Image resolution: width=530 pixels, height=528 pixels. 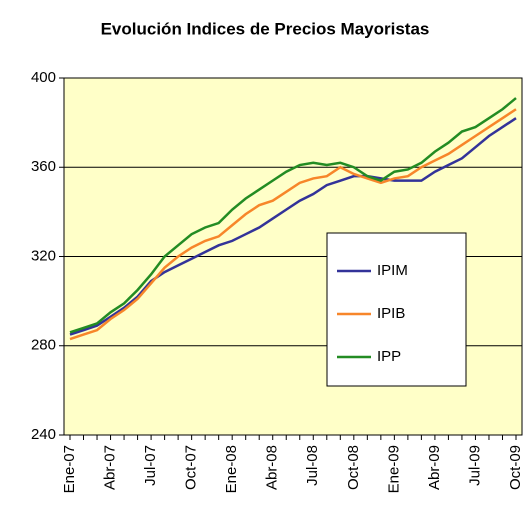 What do you see at coordinates (393, 469) in the screenshot?
I see `x-tick-label: Ene-09` at bounding box center [393, 469].